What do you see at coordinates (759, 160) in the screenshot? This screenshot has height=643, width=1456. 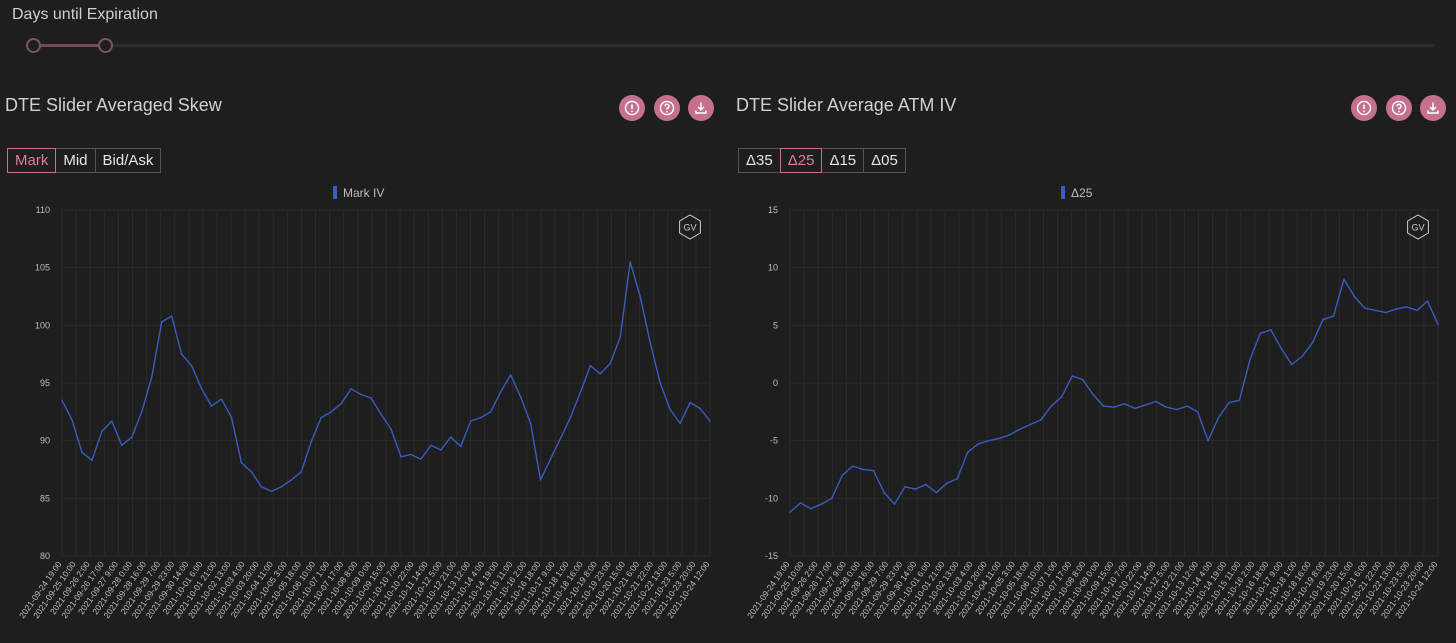 I see `atm-iv-delta-option-0: Δ35` at bounding box center [759, 160].